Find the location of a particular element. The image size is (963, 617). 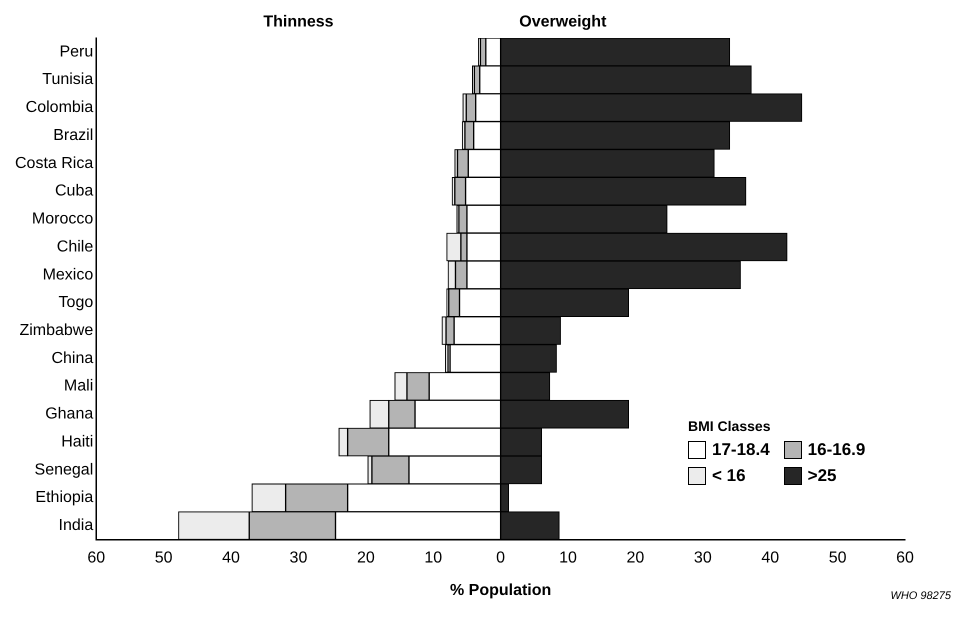

y-tick-label: India is located at coordinates (76, 525).